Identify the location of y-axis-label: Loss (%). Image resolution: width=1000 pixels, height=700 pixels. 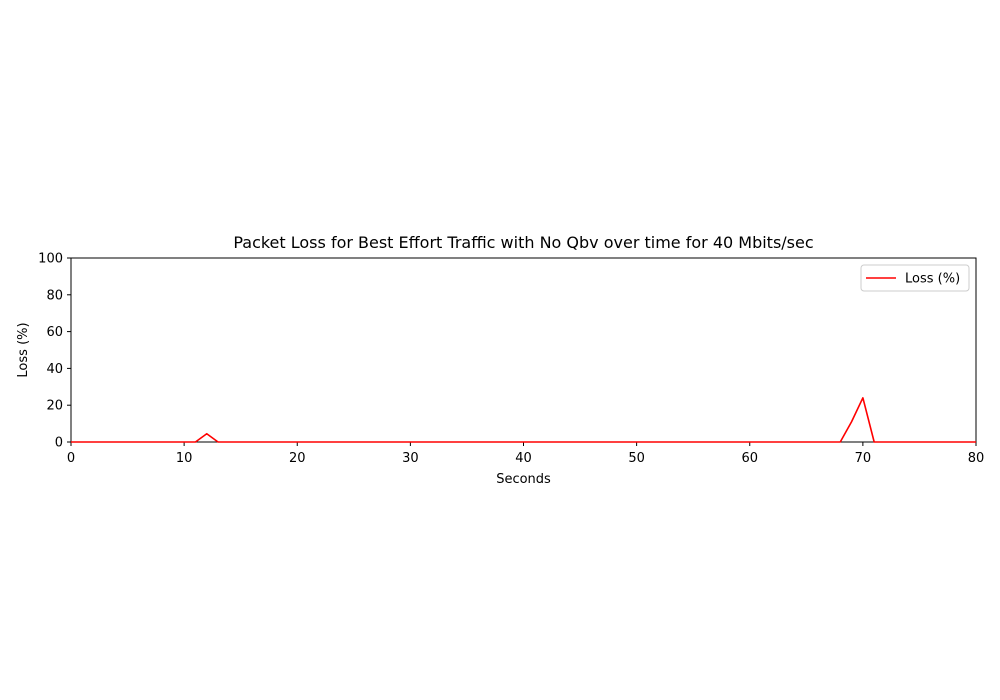
(23, 349).